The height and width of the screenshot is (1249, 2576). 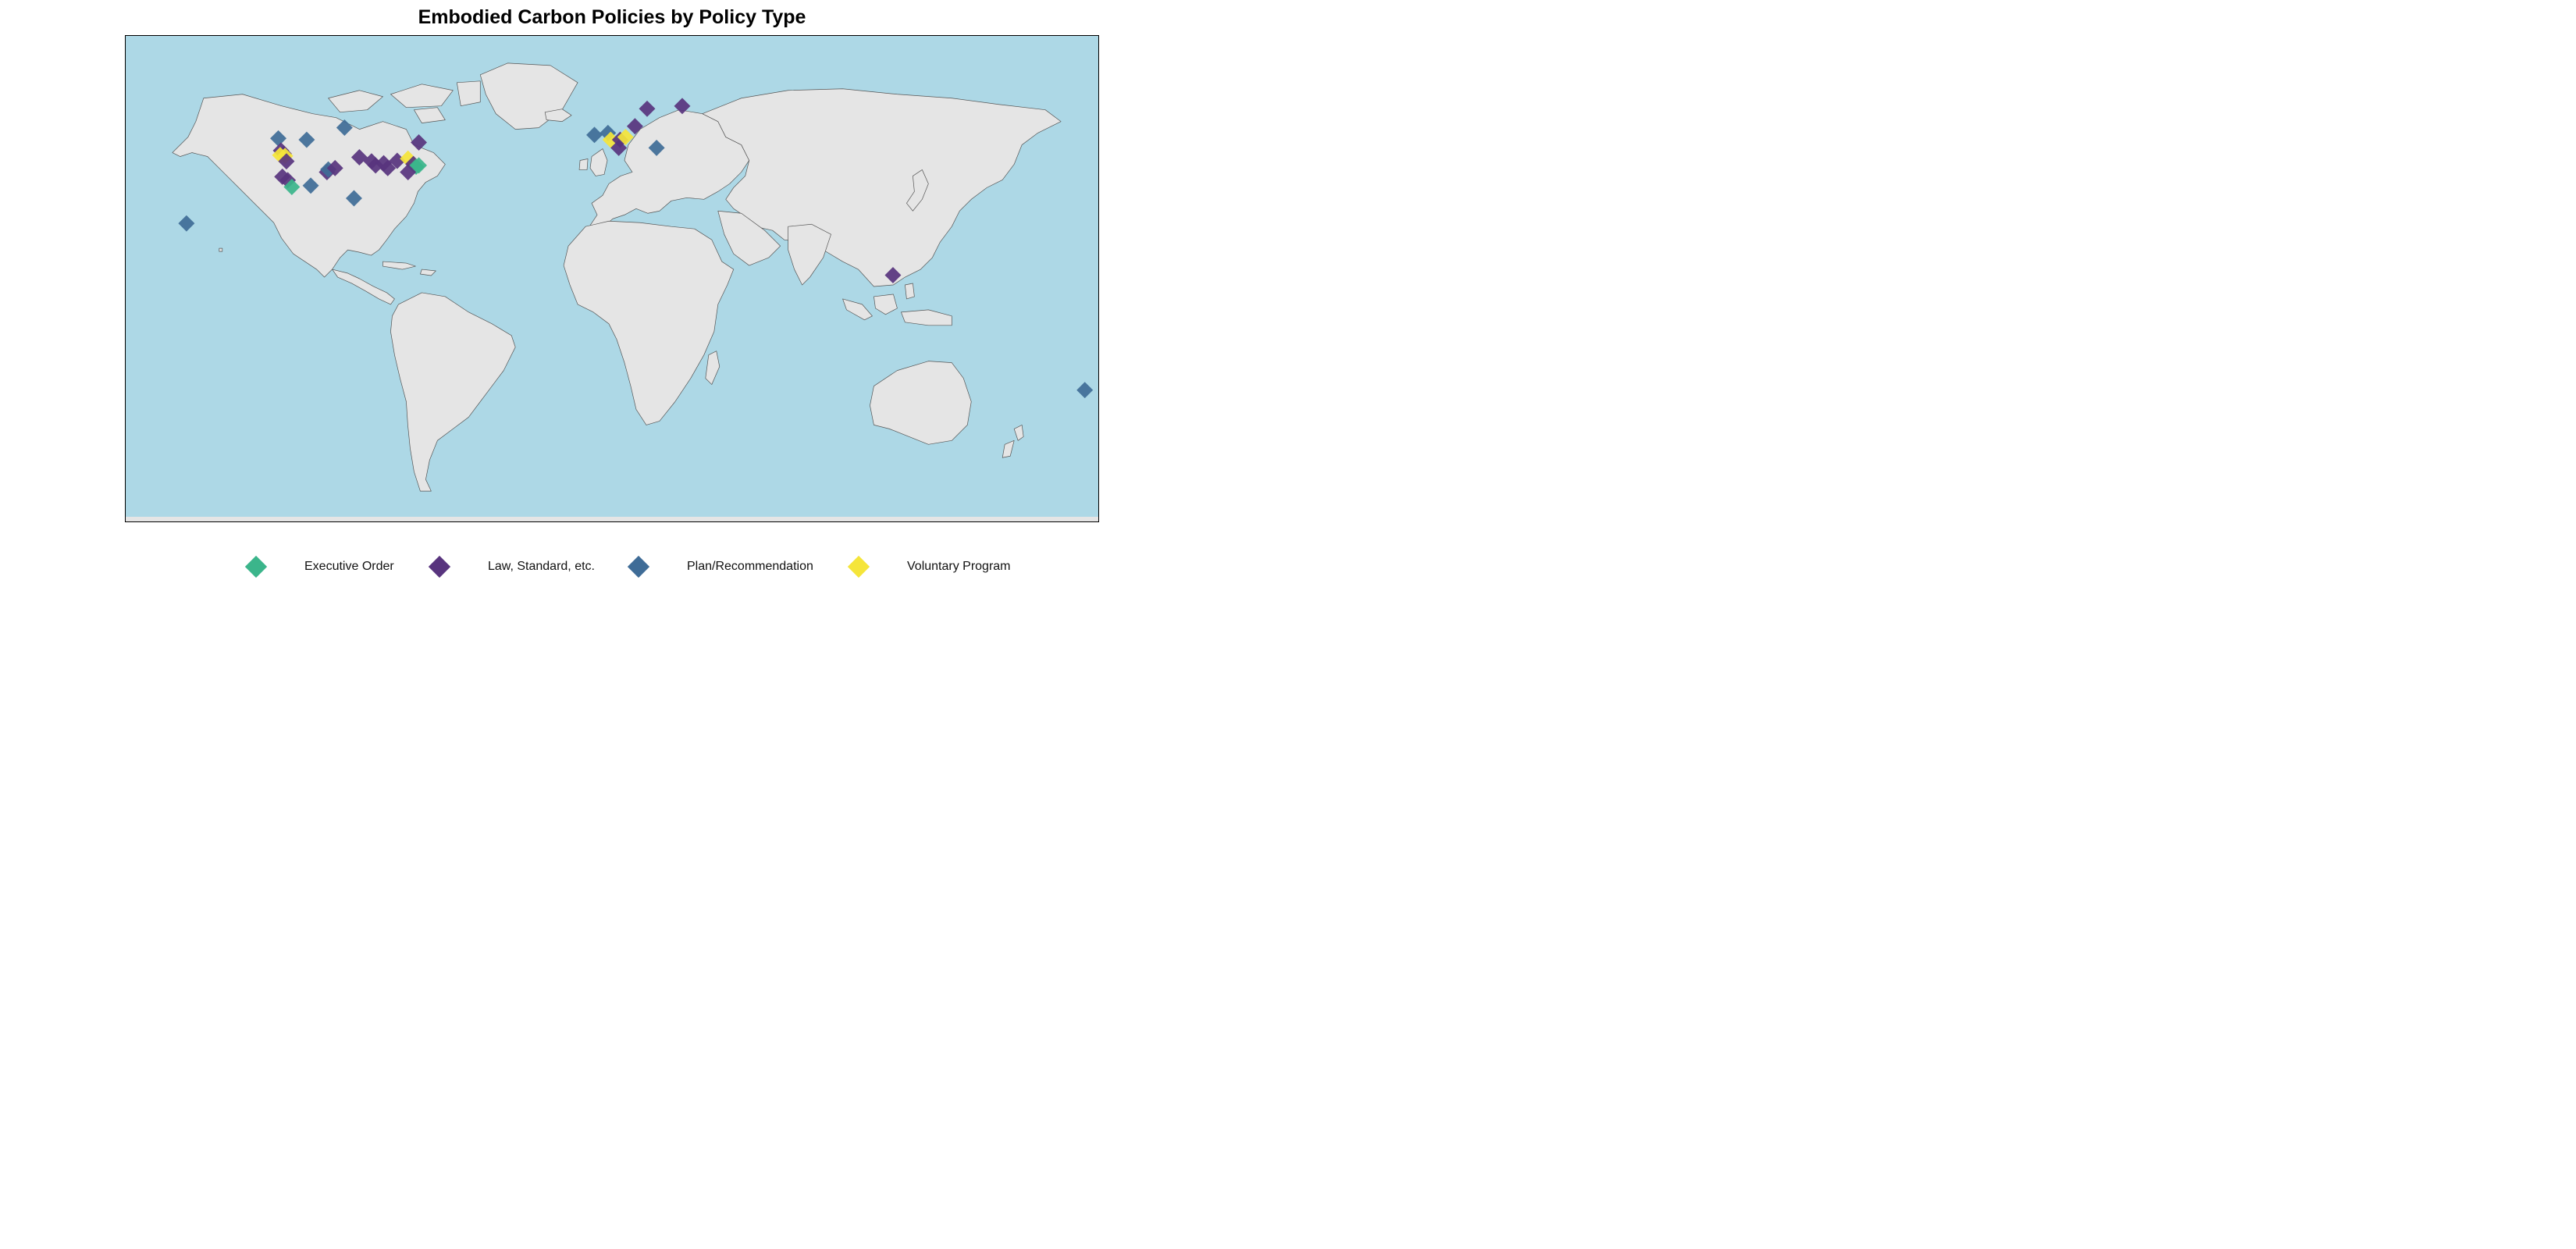 I want to click on legend-item-executive-order: Executive Order, so click(x=318, y=567).